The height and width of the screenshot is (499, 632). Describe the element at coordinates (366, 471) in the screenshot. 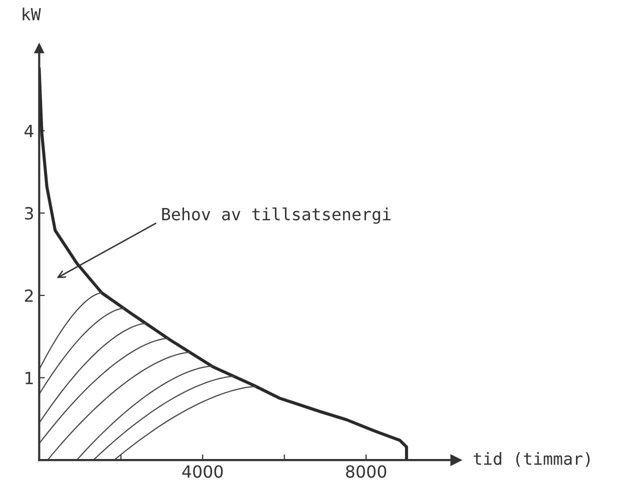

I see `x-tick-label: 8000` at that location.